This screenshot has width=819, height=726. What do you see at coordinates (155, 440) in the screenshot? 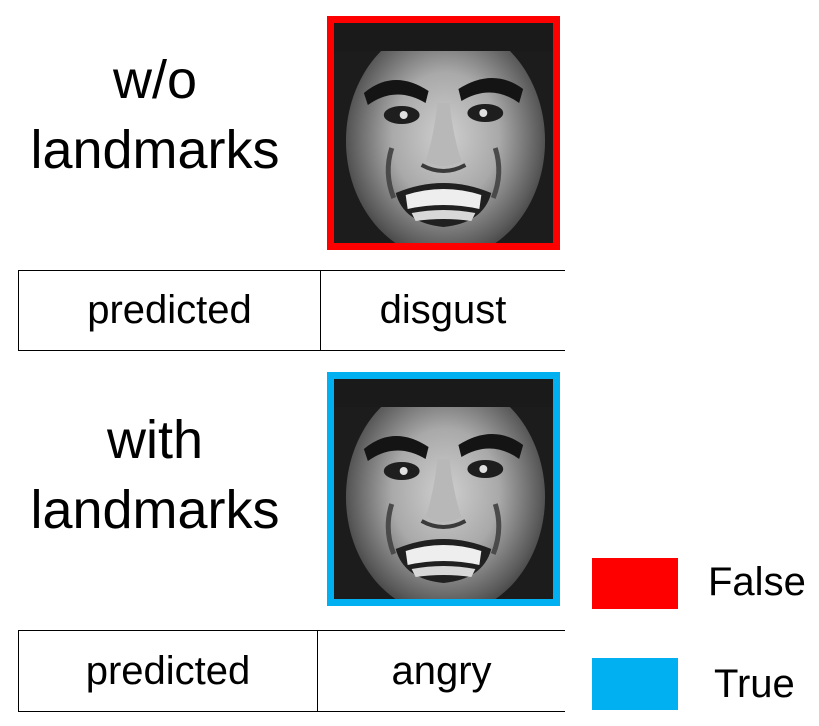
I see `row-label-line1: with` at bounding box center [155, 440].